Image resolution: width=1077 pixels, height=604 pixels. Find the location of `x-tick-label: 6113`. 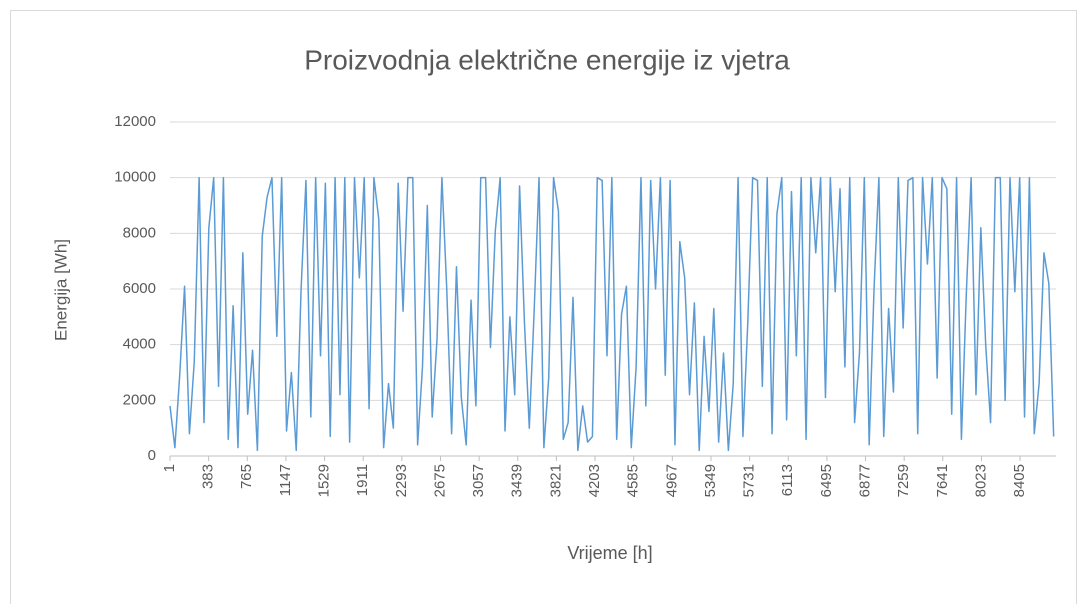

x-tick-label: 6113 is located at coordinates (787, 480).